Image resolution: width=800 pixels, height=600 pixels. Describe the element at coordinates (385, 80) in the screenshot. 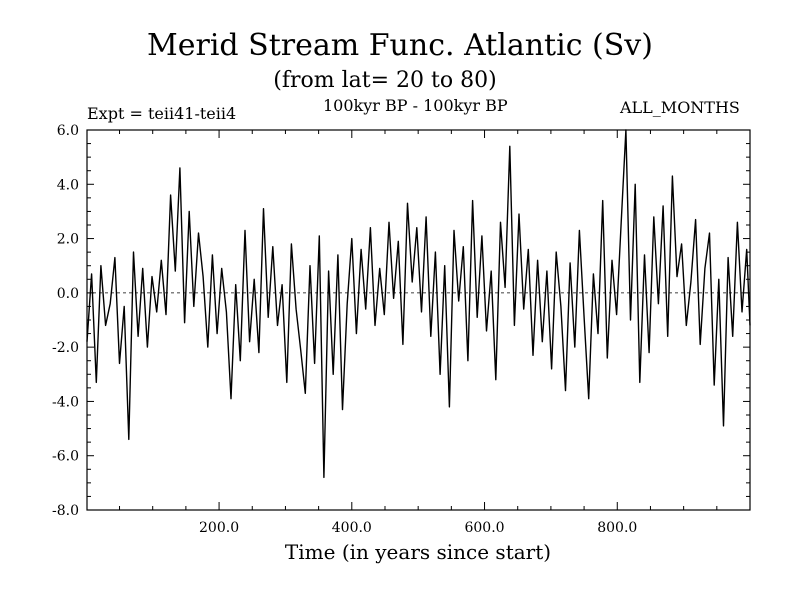

I see `chart-subtitle: (from lat= 20 to 80)` at that location.